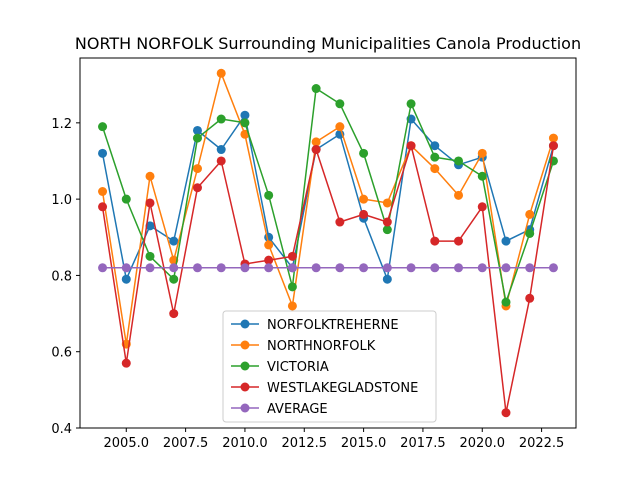 The image size is (640, 480). What do you see at coordinates (127, 443) in the screenshot?
I see `x-tick-label: 2005.0` at bounding box center [127, 443].